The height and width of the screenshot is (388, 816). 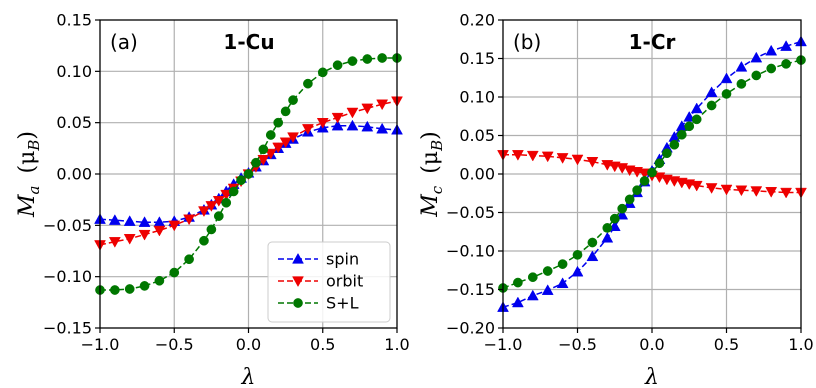 I want to click on y-tick-label: 0.15, so click(x=477, y=58).